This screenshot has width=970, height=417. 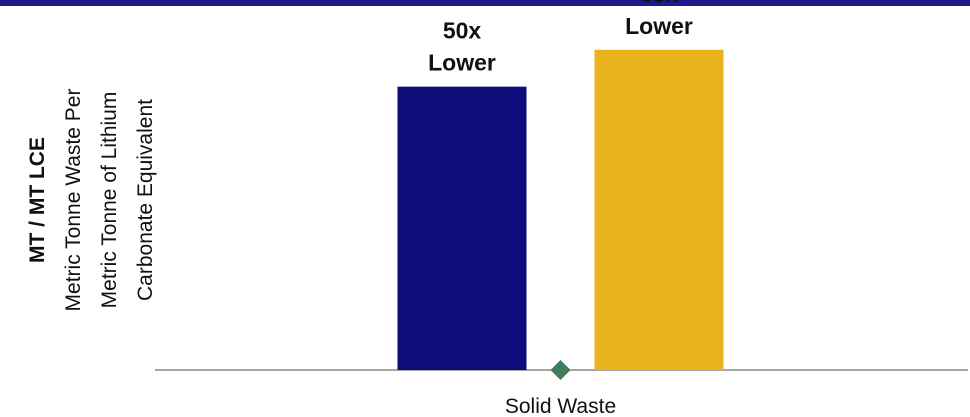 I want to click on bar-1-label-line-2: Lower, so click(x=462, y=63).